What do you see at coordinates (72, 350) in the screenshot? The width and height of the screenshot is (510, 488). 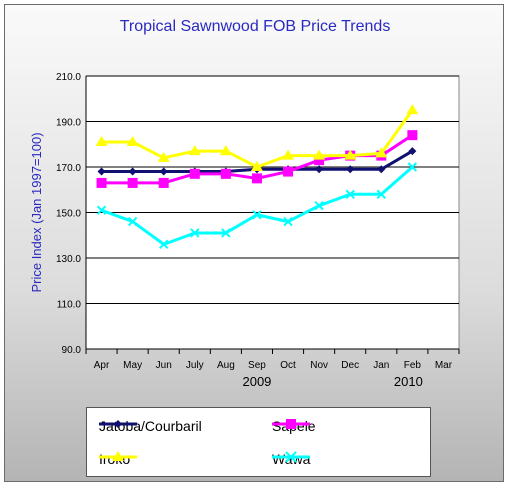 I see `y-tick-label: 90.0` at bounding box center [72, 350].